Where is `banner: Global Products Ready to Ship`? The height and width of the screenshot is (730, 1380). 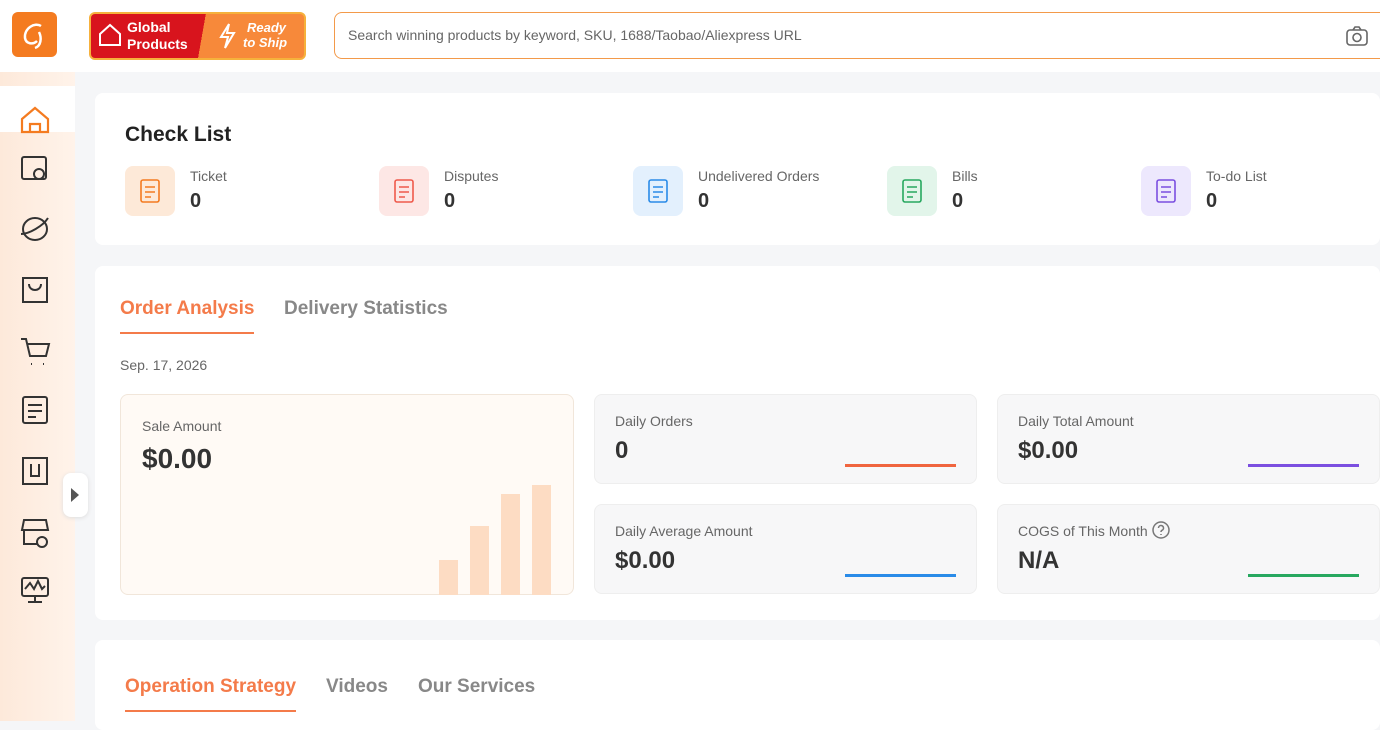 banner: Global Products Ready to Ship is located at coordinates (197, 36).